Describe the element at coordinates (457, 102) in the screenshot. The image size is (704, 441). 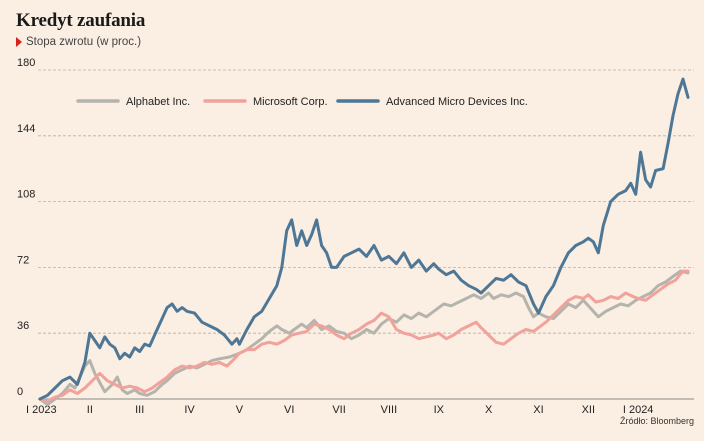
I see `legend-label-2: Advanced Micro Devices Inc.` at that location.